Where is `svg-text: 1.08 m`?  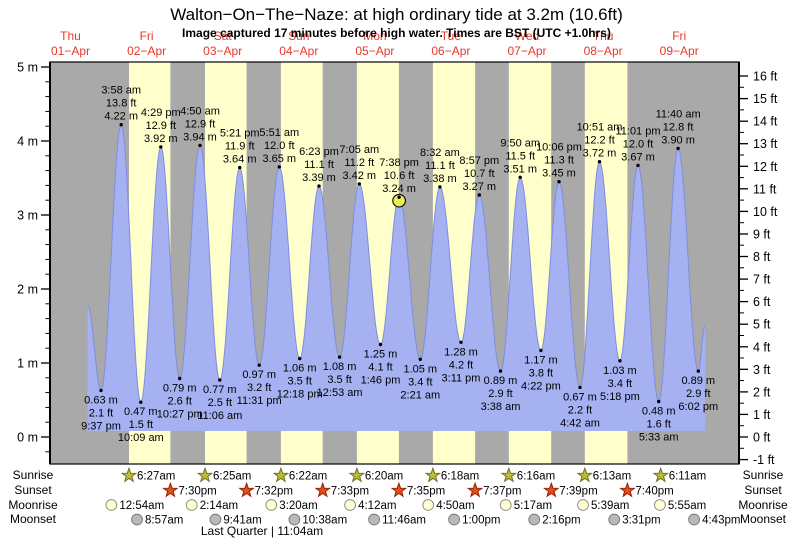
svg-text: 1.08 m is located at coordinates (340, 367).